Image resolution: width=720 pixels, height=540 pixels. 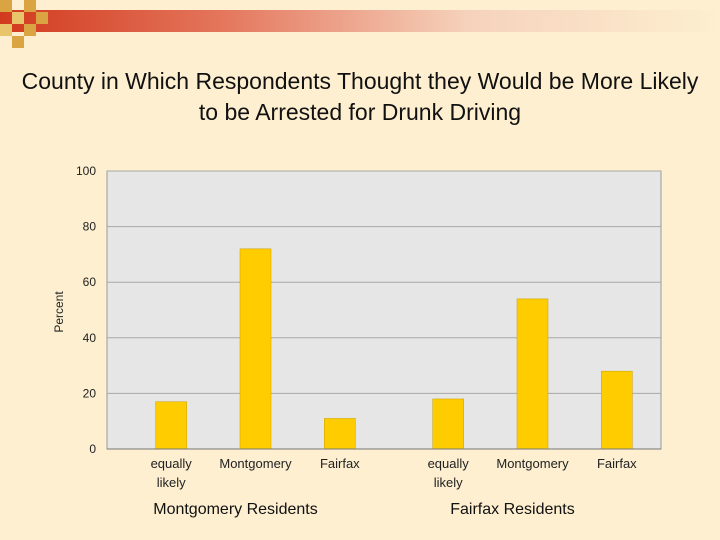 I want to click on group-label: Montgomery Residents, so click(x=235, y=509).